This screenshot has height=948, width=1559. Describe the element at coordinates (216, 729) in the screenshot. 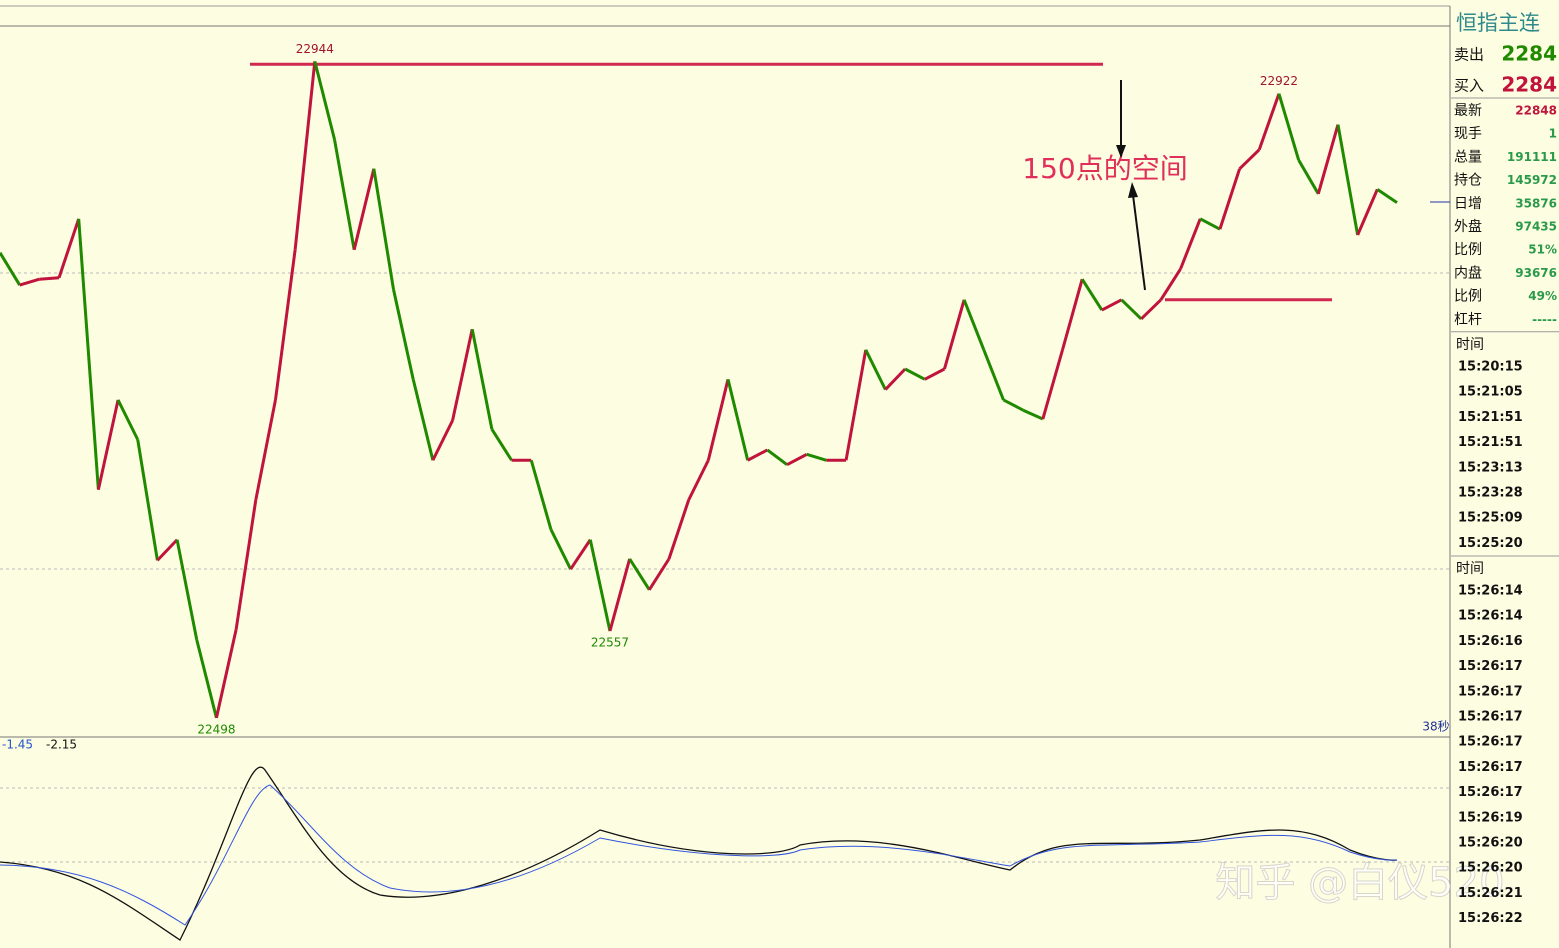

I see `extreme-label: 22498` at that location.